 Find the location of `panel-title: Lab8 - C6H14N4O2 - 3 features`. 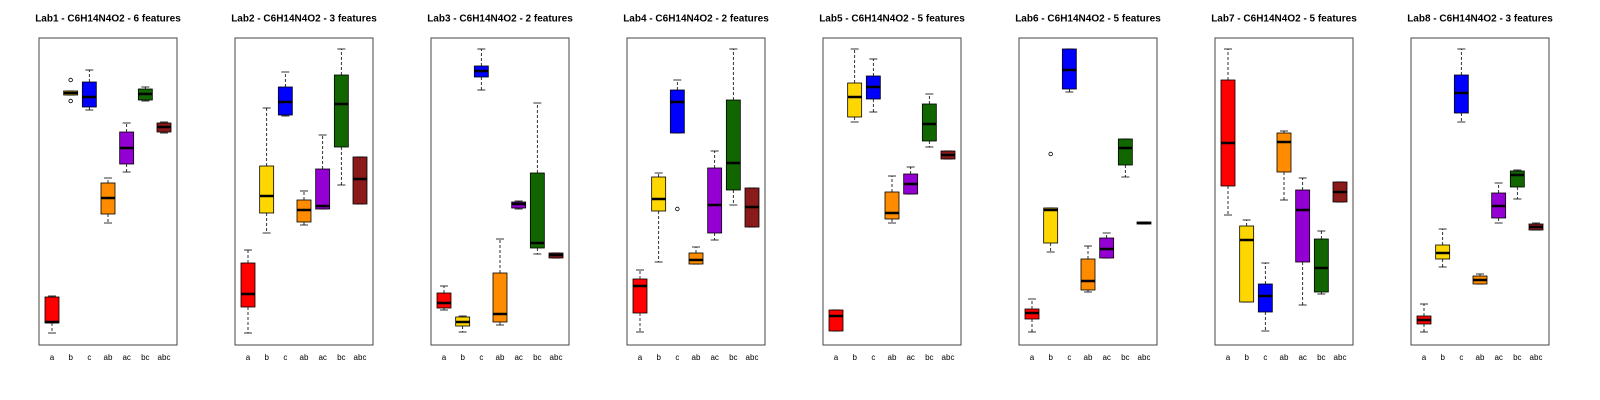

panel-title: Lab8 - C6H14N4O2 - 3 features is located at coordinates (1480, 19).